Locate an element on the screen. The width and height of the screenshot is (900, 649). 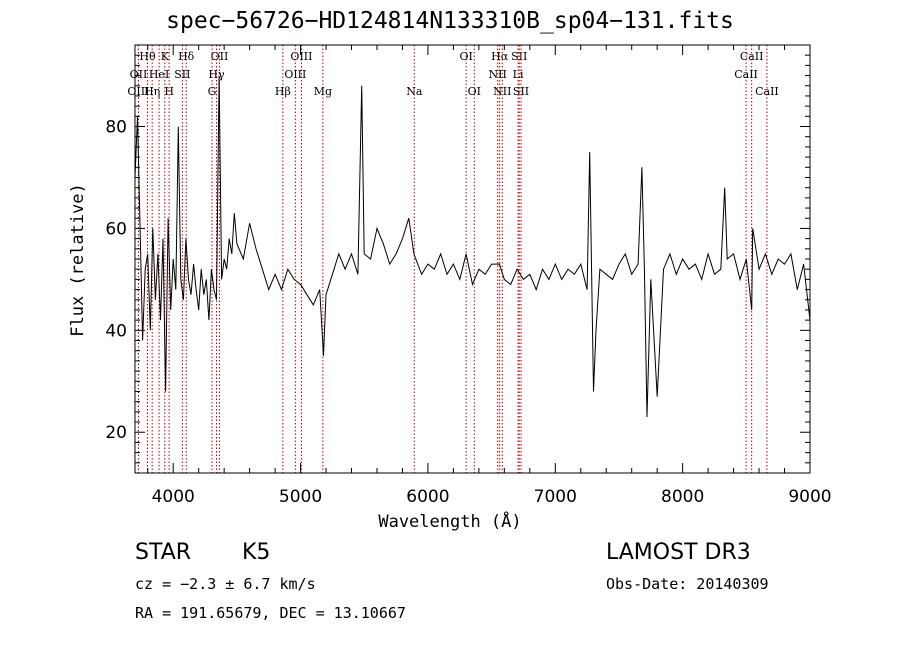
line-marker-label: Li is located at coordinates (518, 74).